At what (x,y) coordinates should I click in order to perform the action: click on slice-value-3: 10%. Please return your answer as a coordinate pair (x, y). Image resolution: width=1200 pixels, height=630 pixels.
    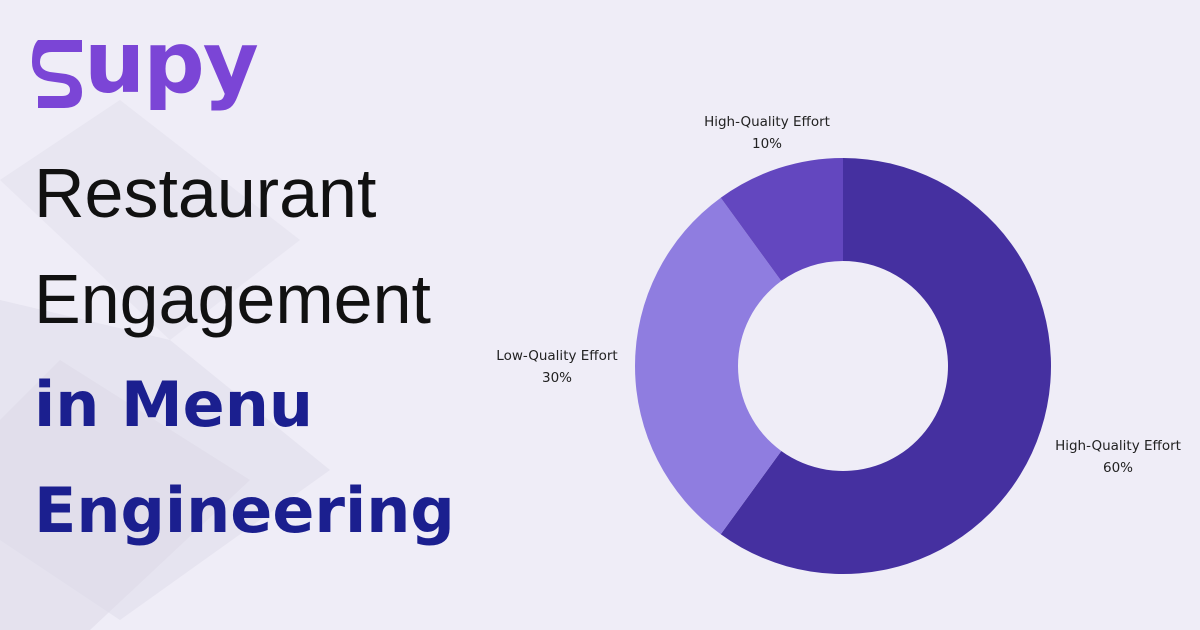
    Looking at the image, I should click on (767, 144).